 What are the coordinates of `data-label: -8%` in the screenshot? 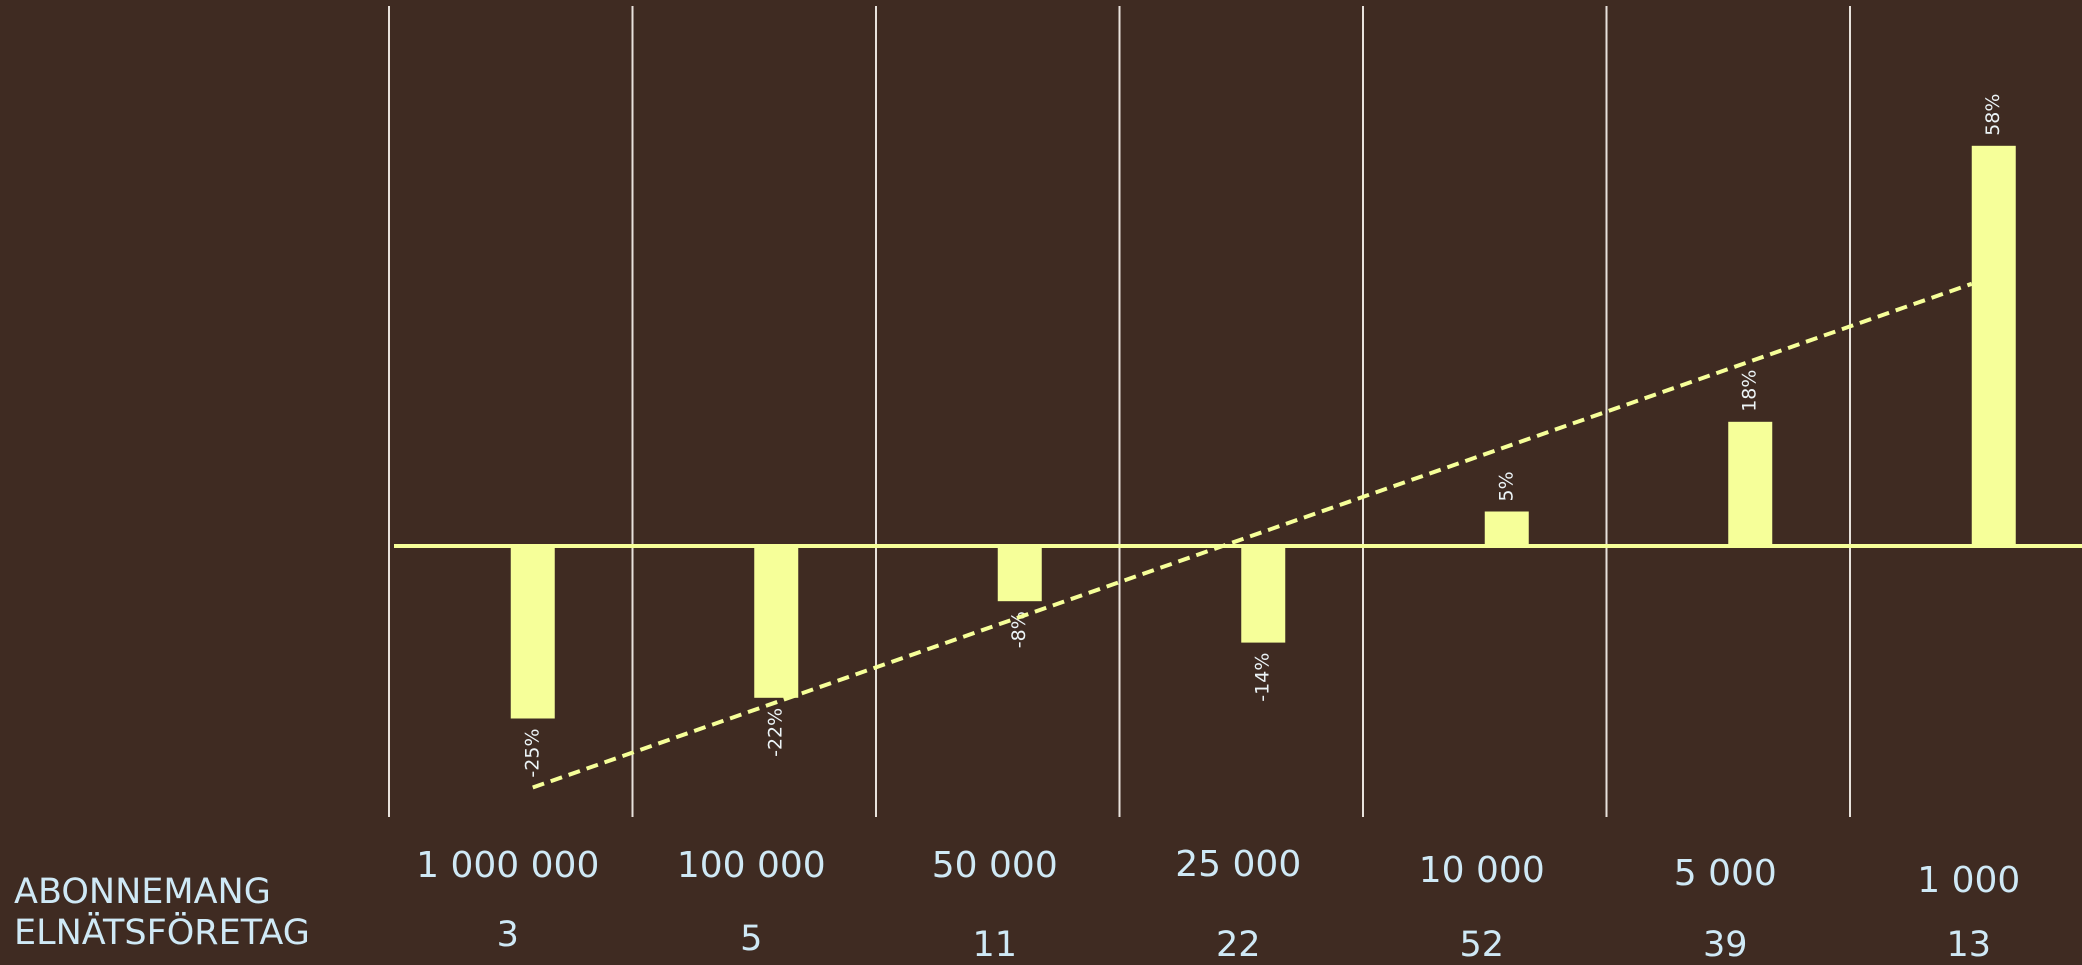 It's located at (1019, 629).